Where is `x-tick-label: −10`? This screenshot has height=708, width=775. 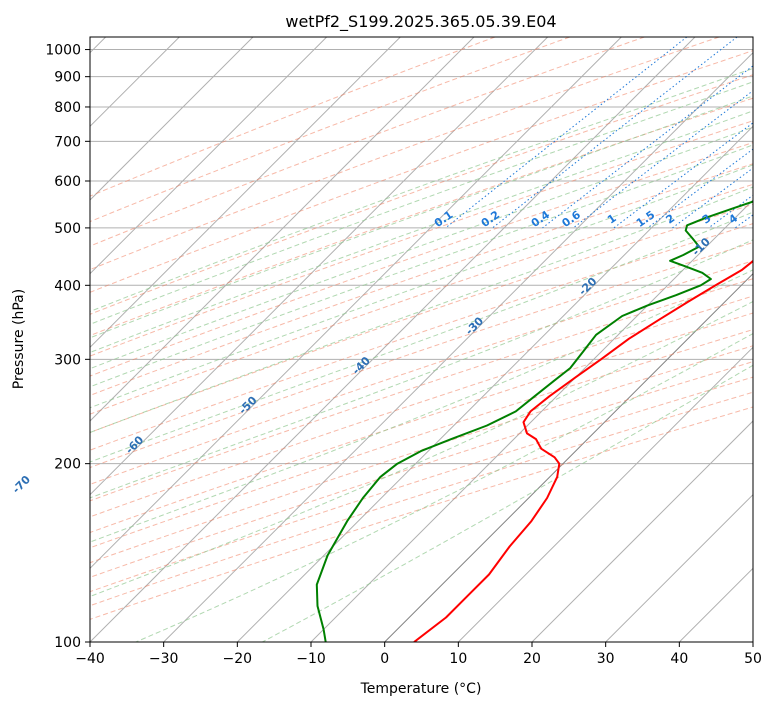 x-tick-label: −10 is located at coordinates (311, 659).